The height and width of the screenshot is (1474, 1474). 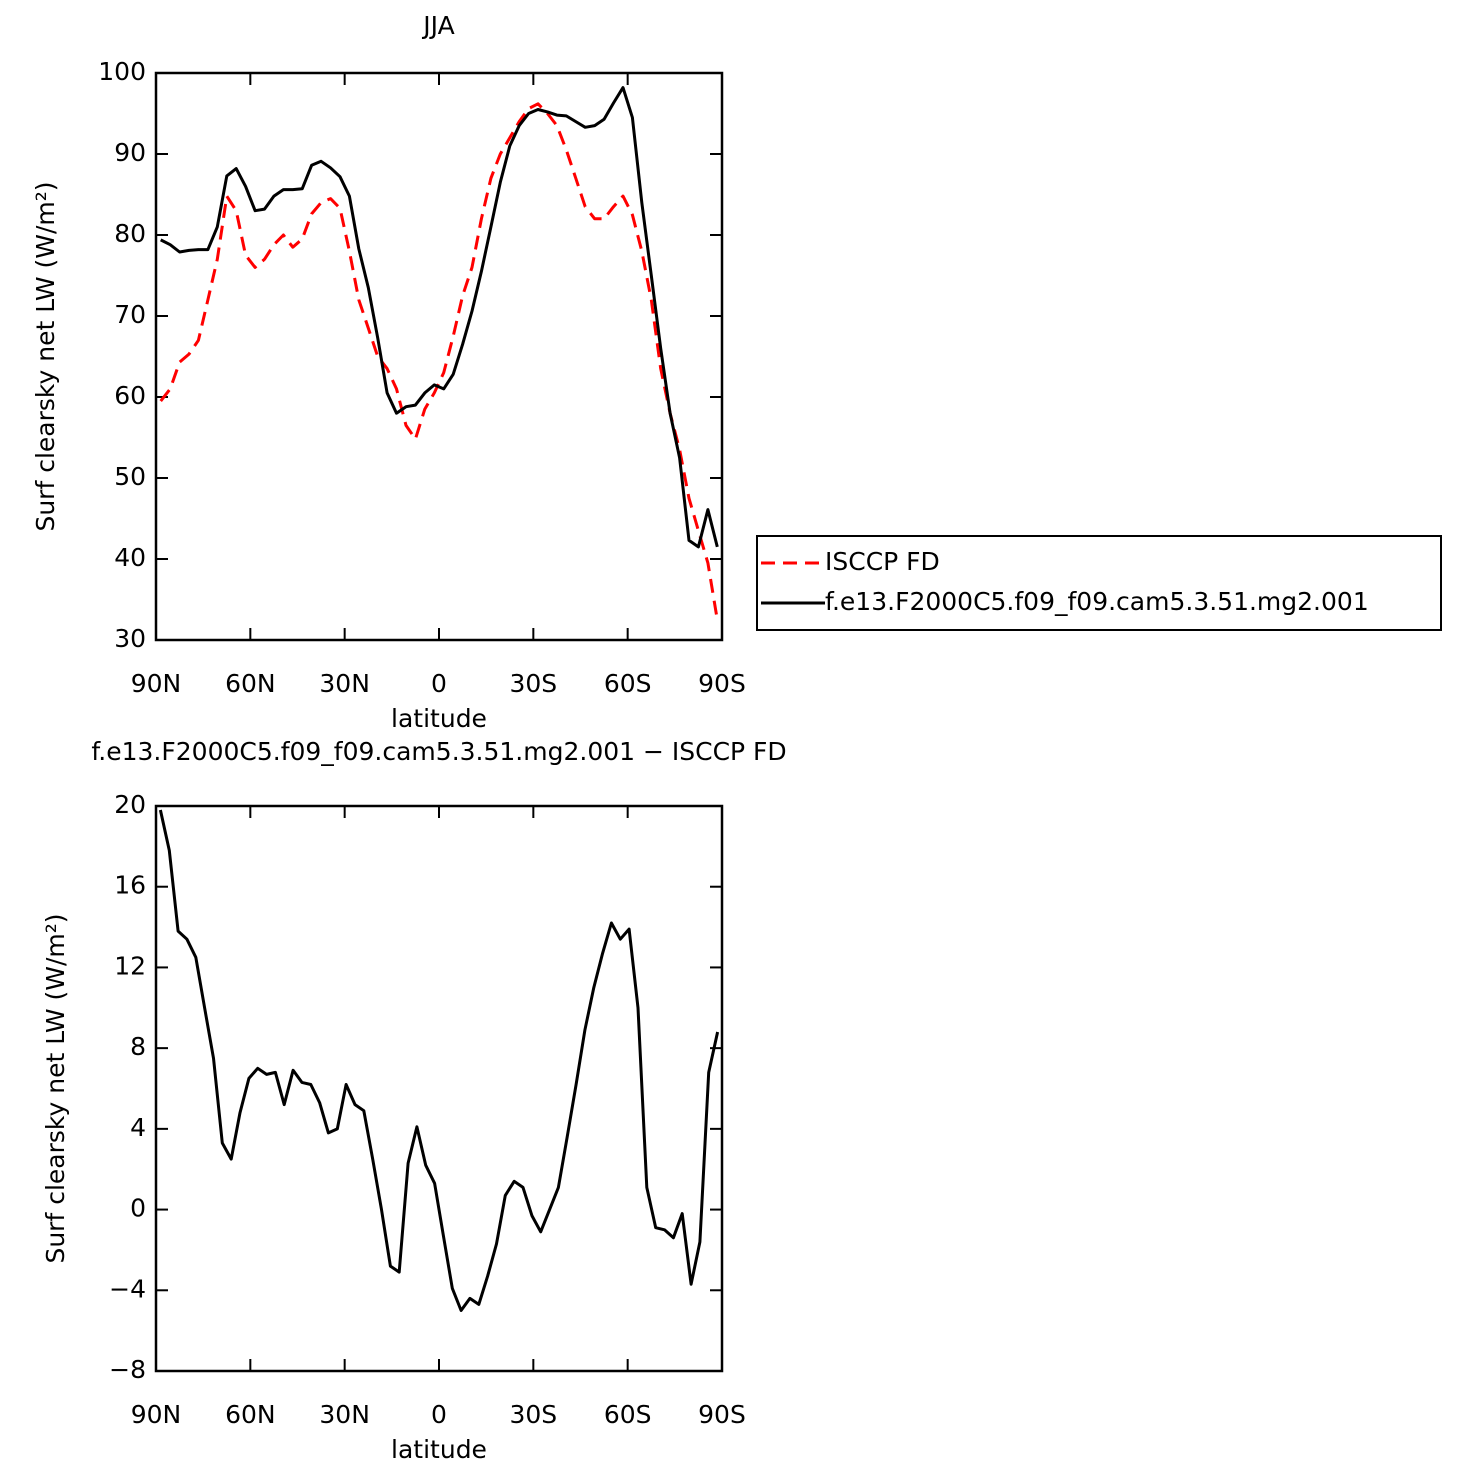 I want to click on y-tick-label: 70, so click(x=130, y=314).